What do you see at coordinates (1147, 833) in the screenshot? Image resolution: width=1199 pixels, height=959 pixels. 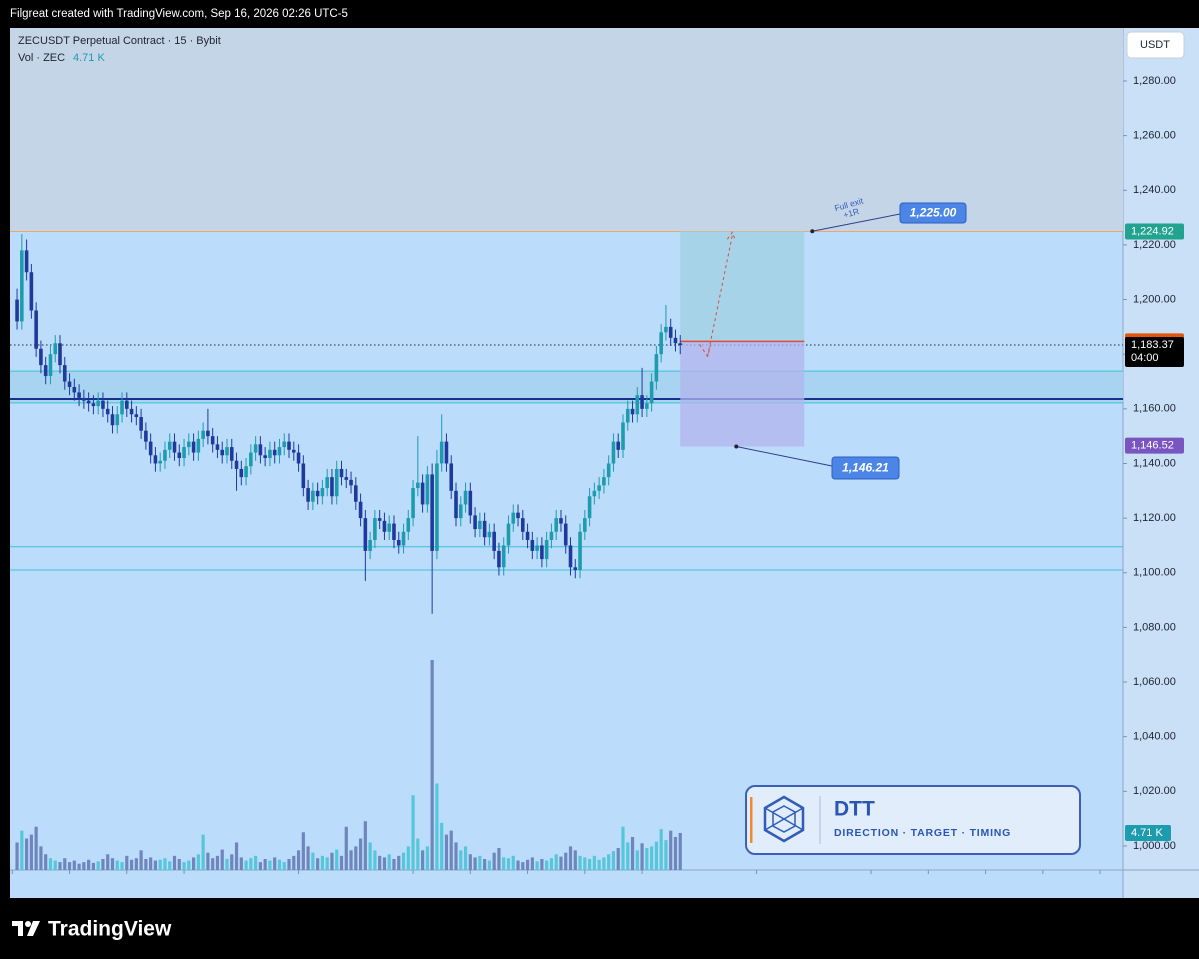 I see `volume-price-label-text: 4.71 K` at bounding box center [1147, 833].